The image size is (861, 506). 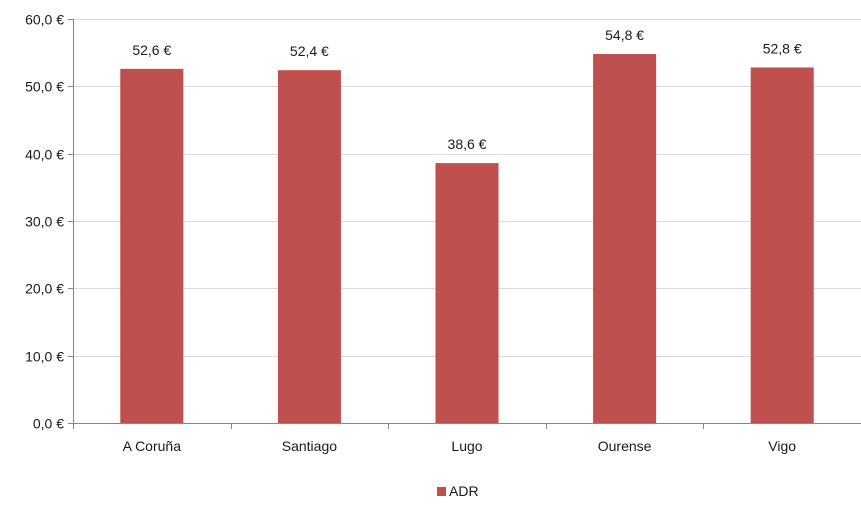 I want to click on x-tick-label: Vigo, so click(x=782, y=446).